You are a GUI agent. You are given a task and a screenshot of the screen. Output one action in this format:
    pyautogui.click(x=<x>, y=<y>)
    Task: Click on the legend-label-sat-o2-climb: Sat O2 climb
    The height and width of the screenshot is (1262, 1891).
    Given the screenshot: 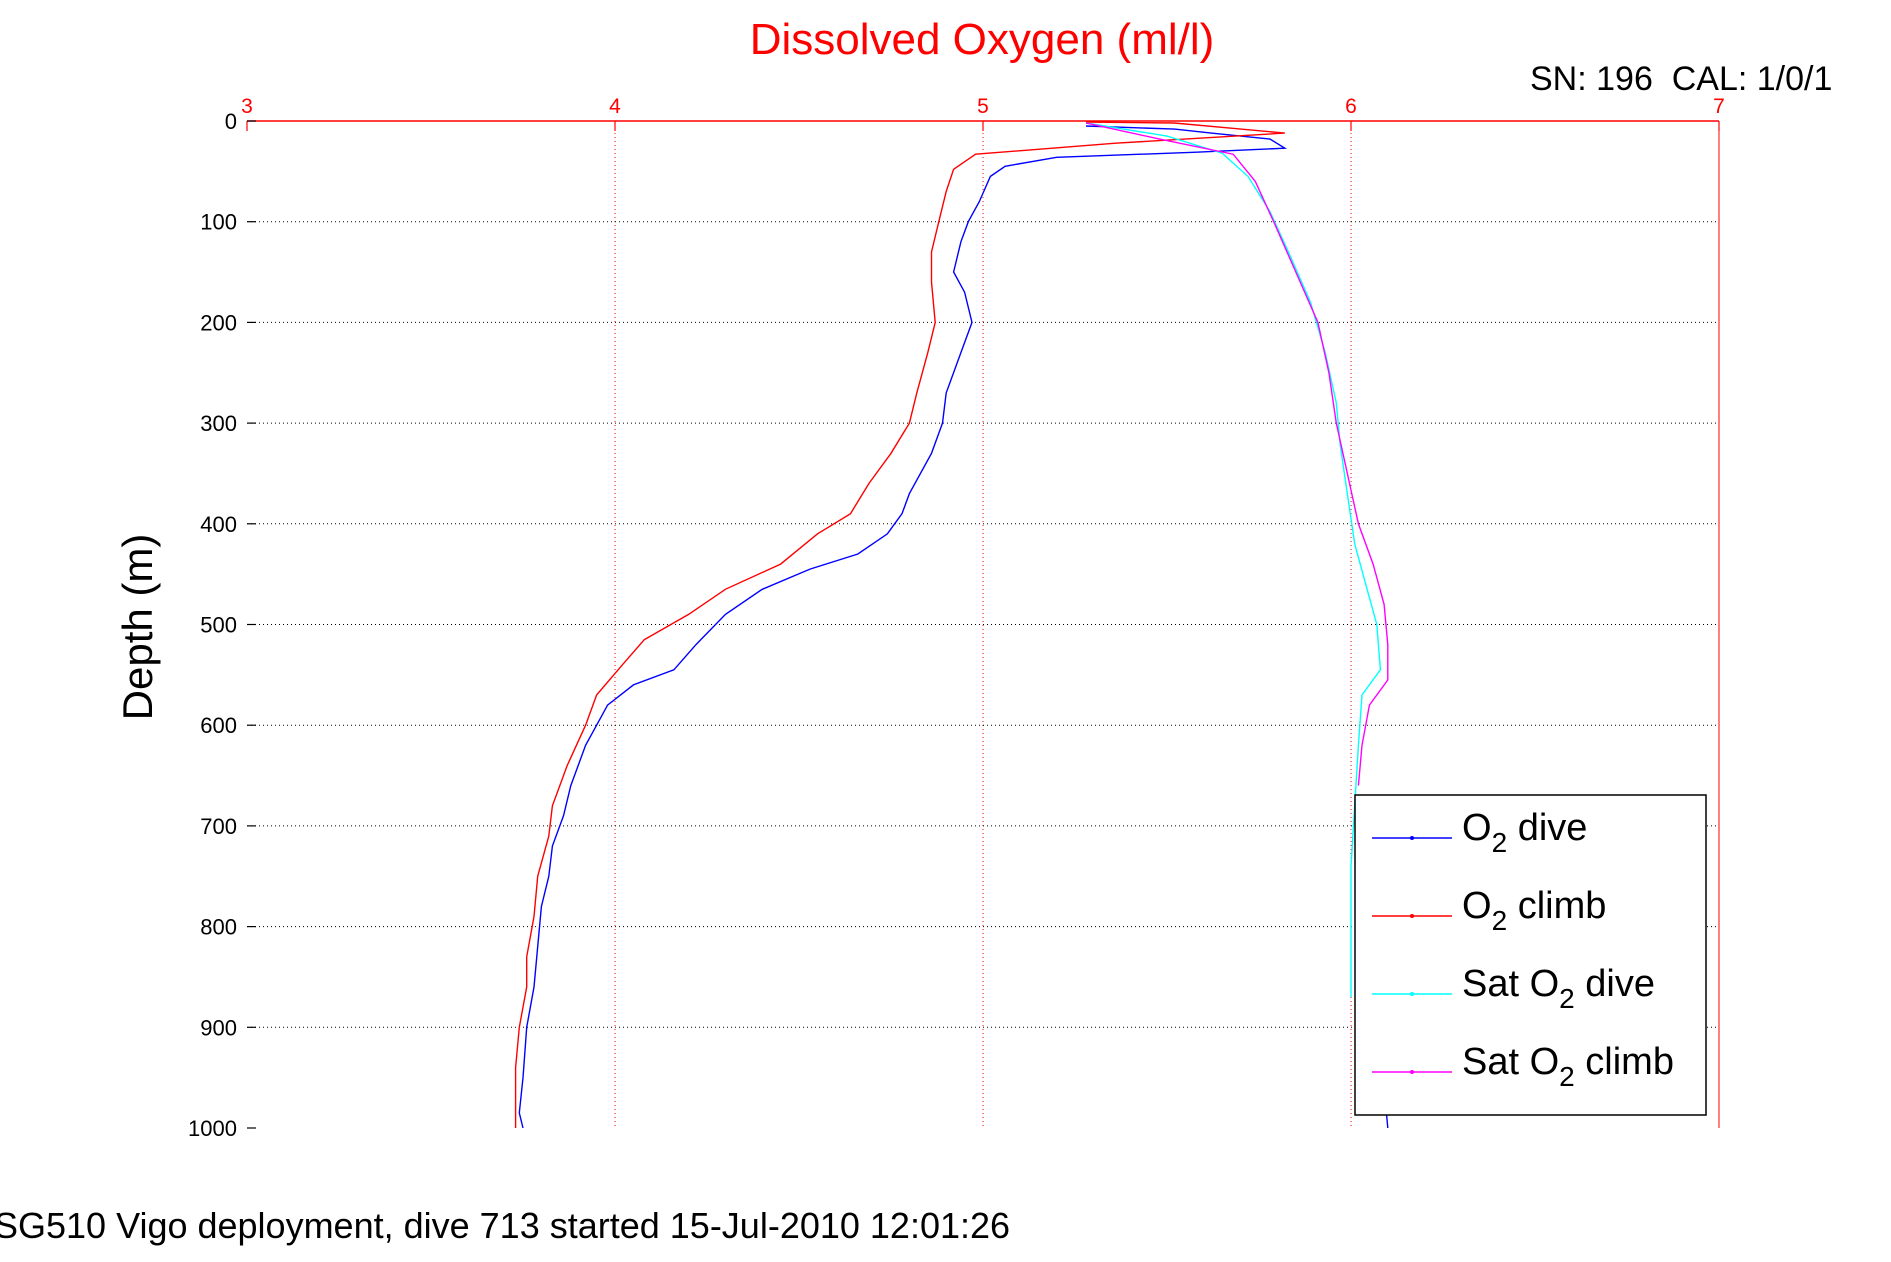 What is the action you would take?
    pyautogui.click(x=1568, y=1066)
    